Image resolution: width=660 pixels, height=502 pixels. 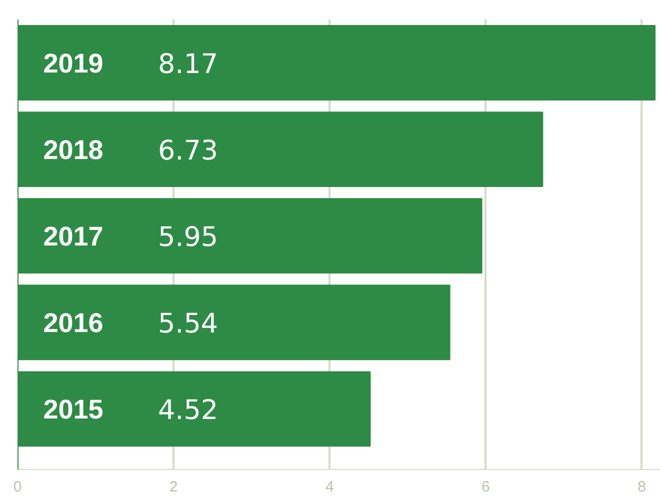 What do you see at coordinates (188, 150) in the screenshot?
I see `data-label: 6.73` at bounding box center [188, 150].